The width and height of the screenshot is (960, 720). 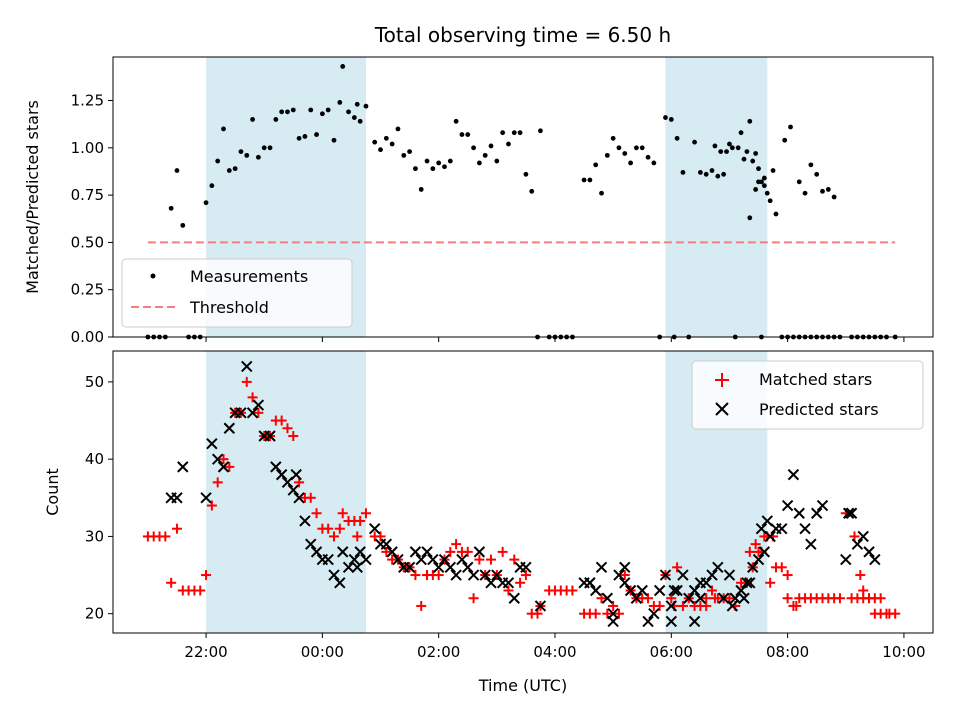 What do you see at coordinates (722, 409) in the screenshot?
I see `legend-predicted-marker` at bounding box center [722, 409].